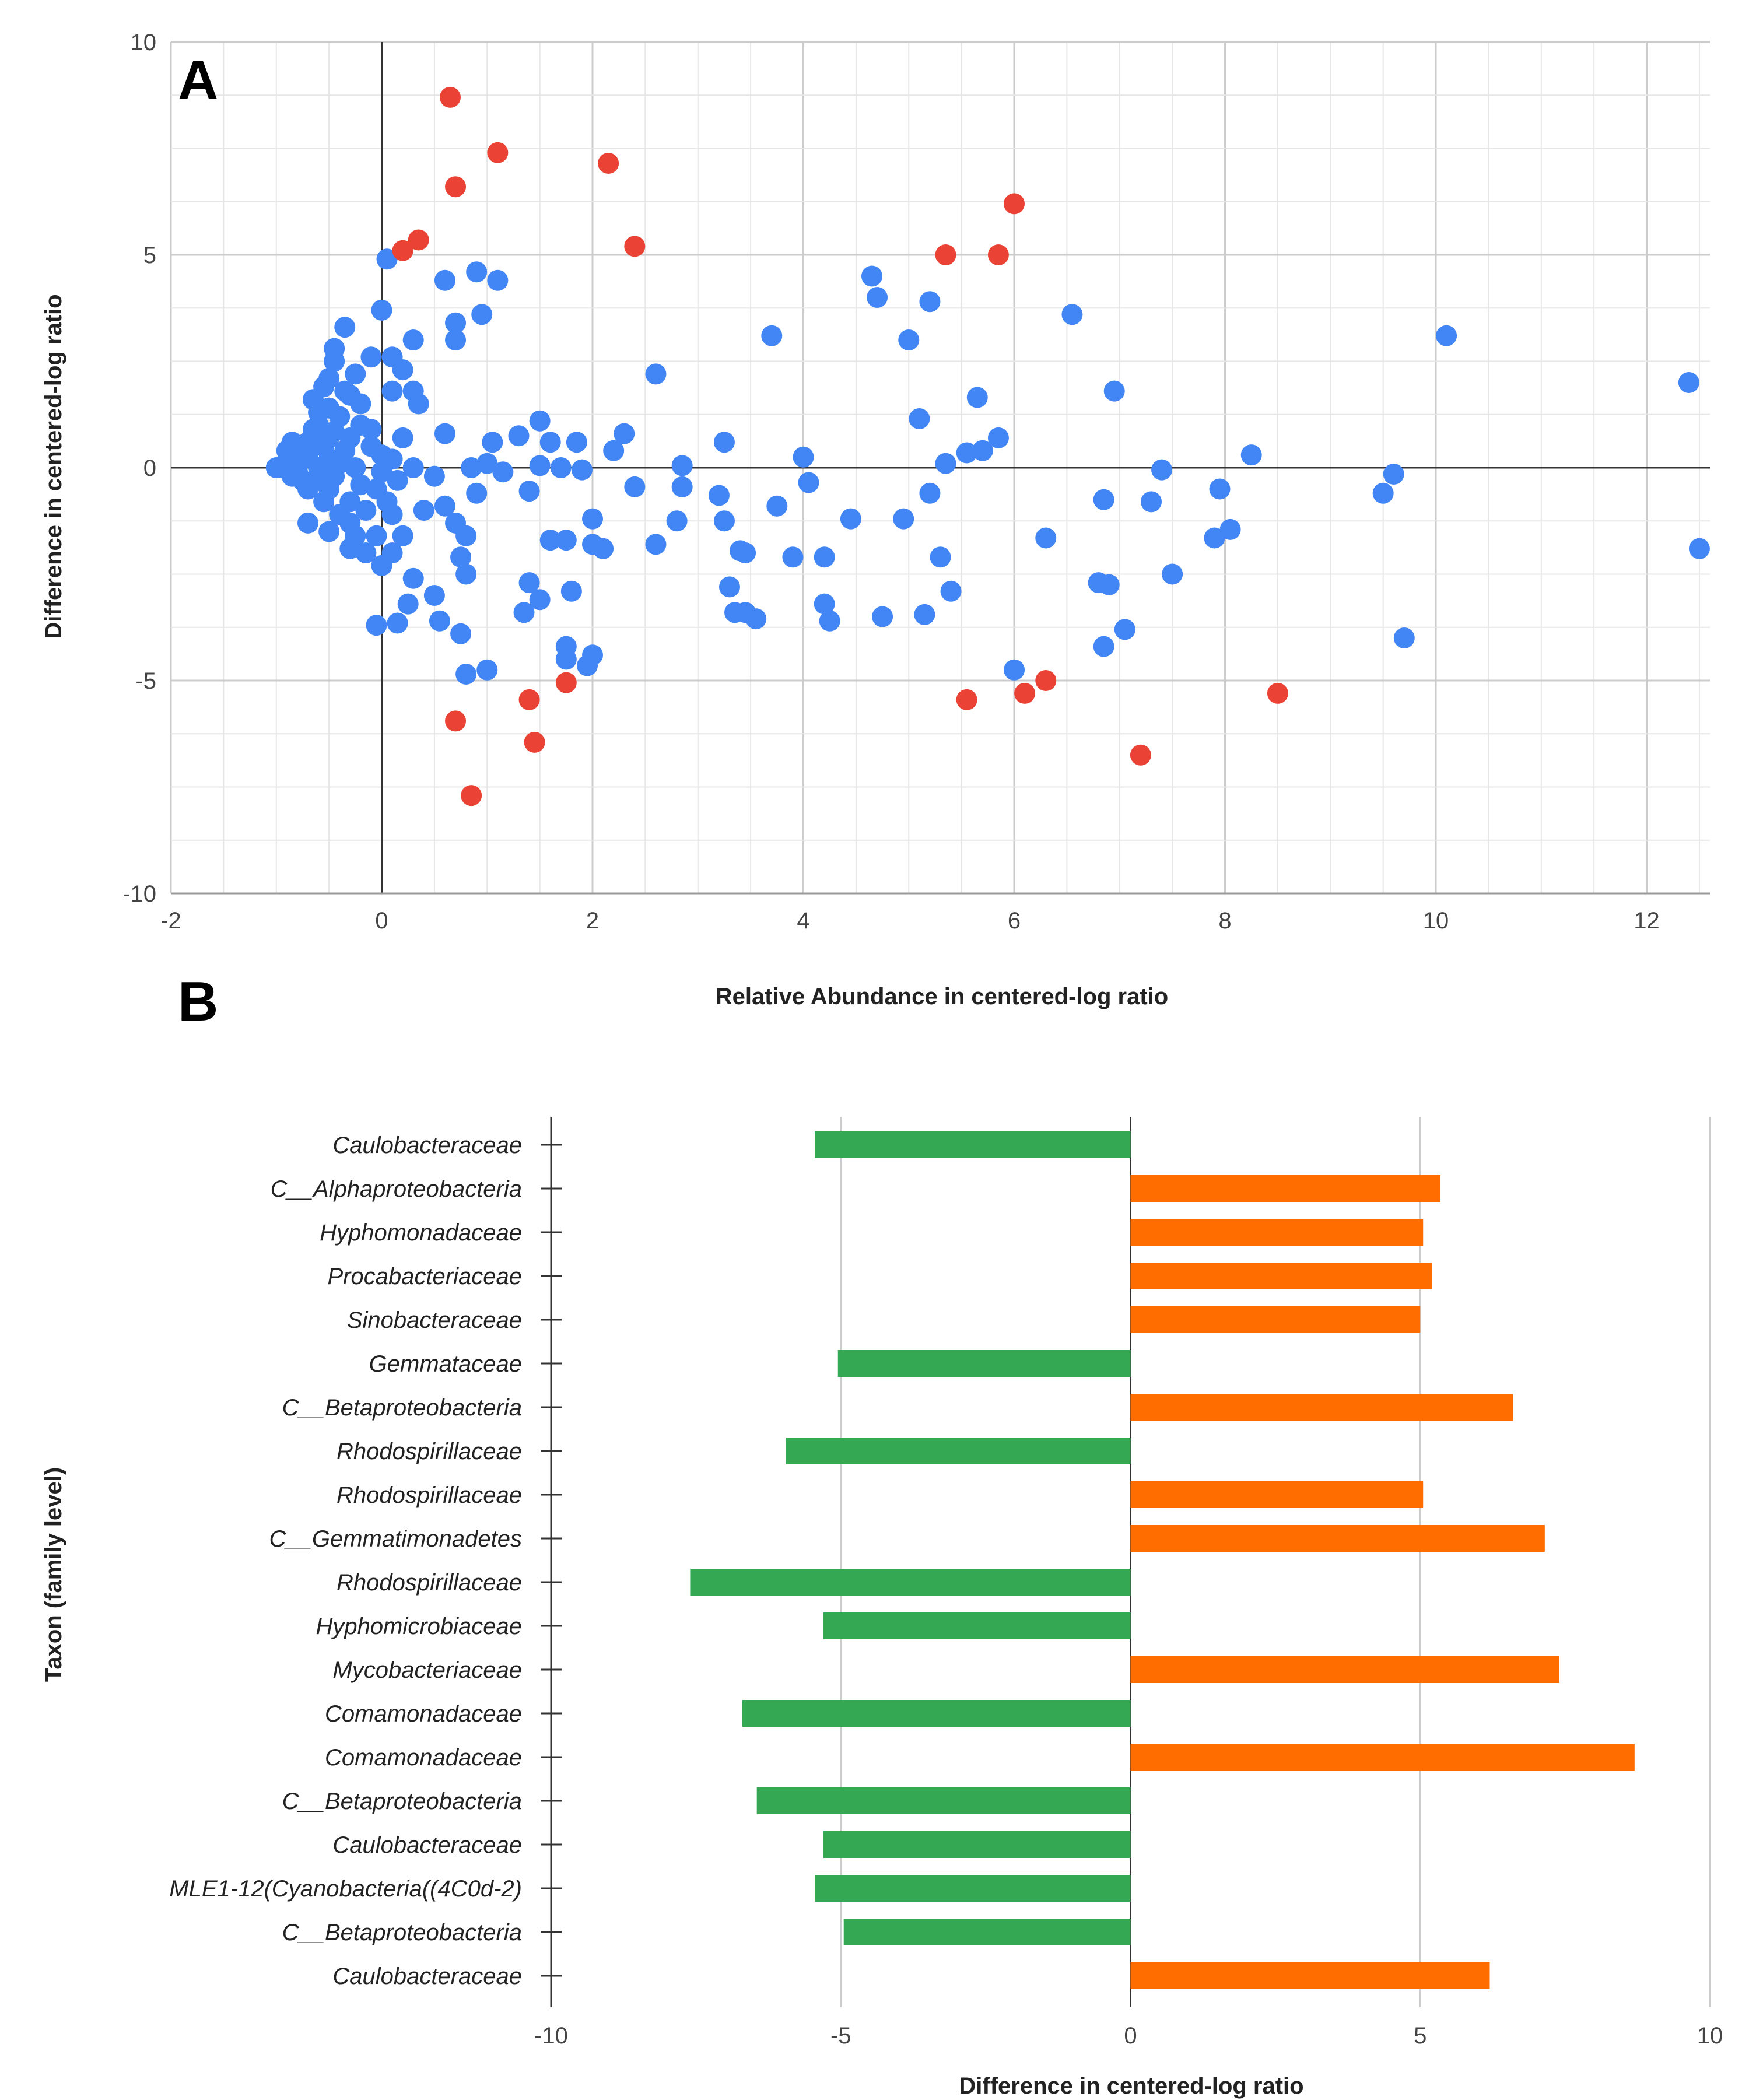 Image resolution: width=1756 pixels, height=2100 pixels. Describe the element at coordinates (551, 2036) in the screenshot. I see `x-tick-label: -10` at that location.